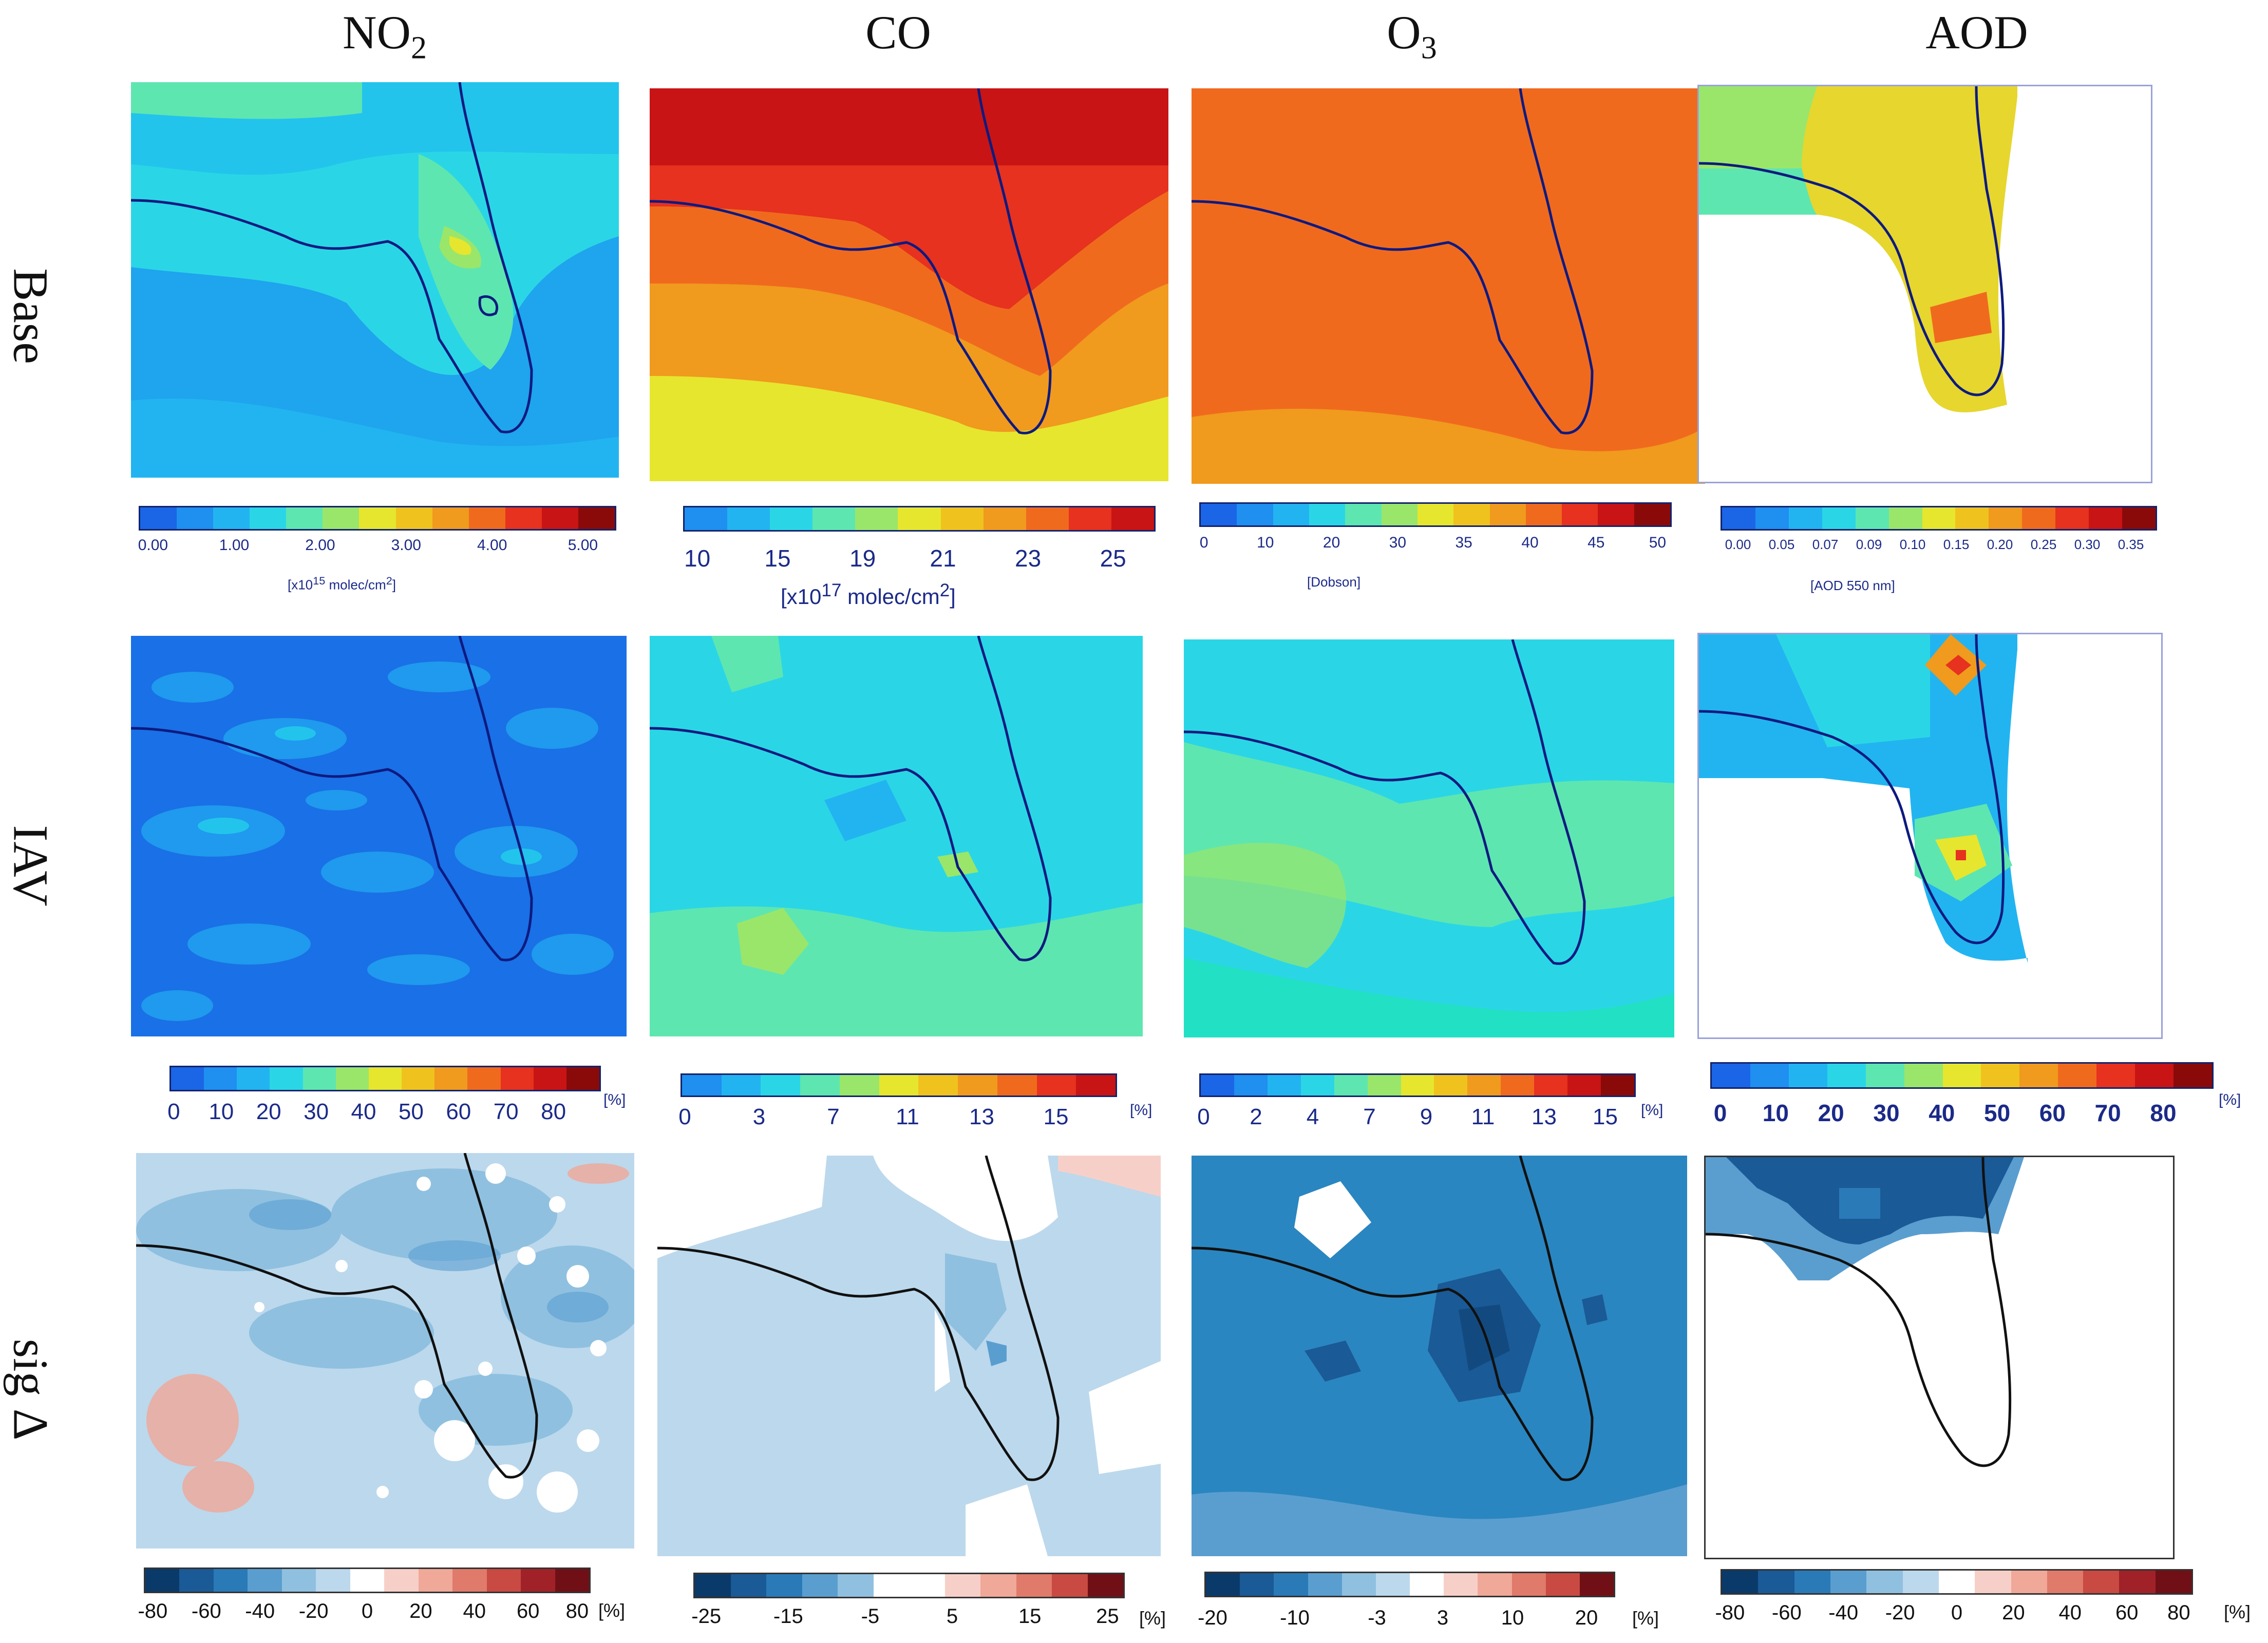 This screenshot has width=2268, height=1643. I want to click on column-title-aod: AOD, so click(1976, 32).